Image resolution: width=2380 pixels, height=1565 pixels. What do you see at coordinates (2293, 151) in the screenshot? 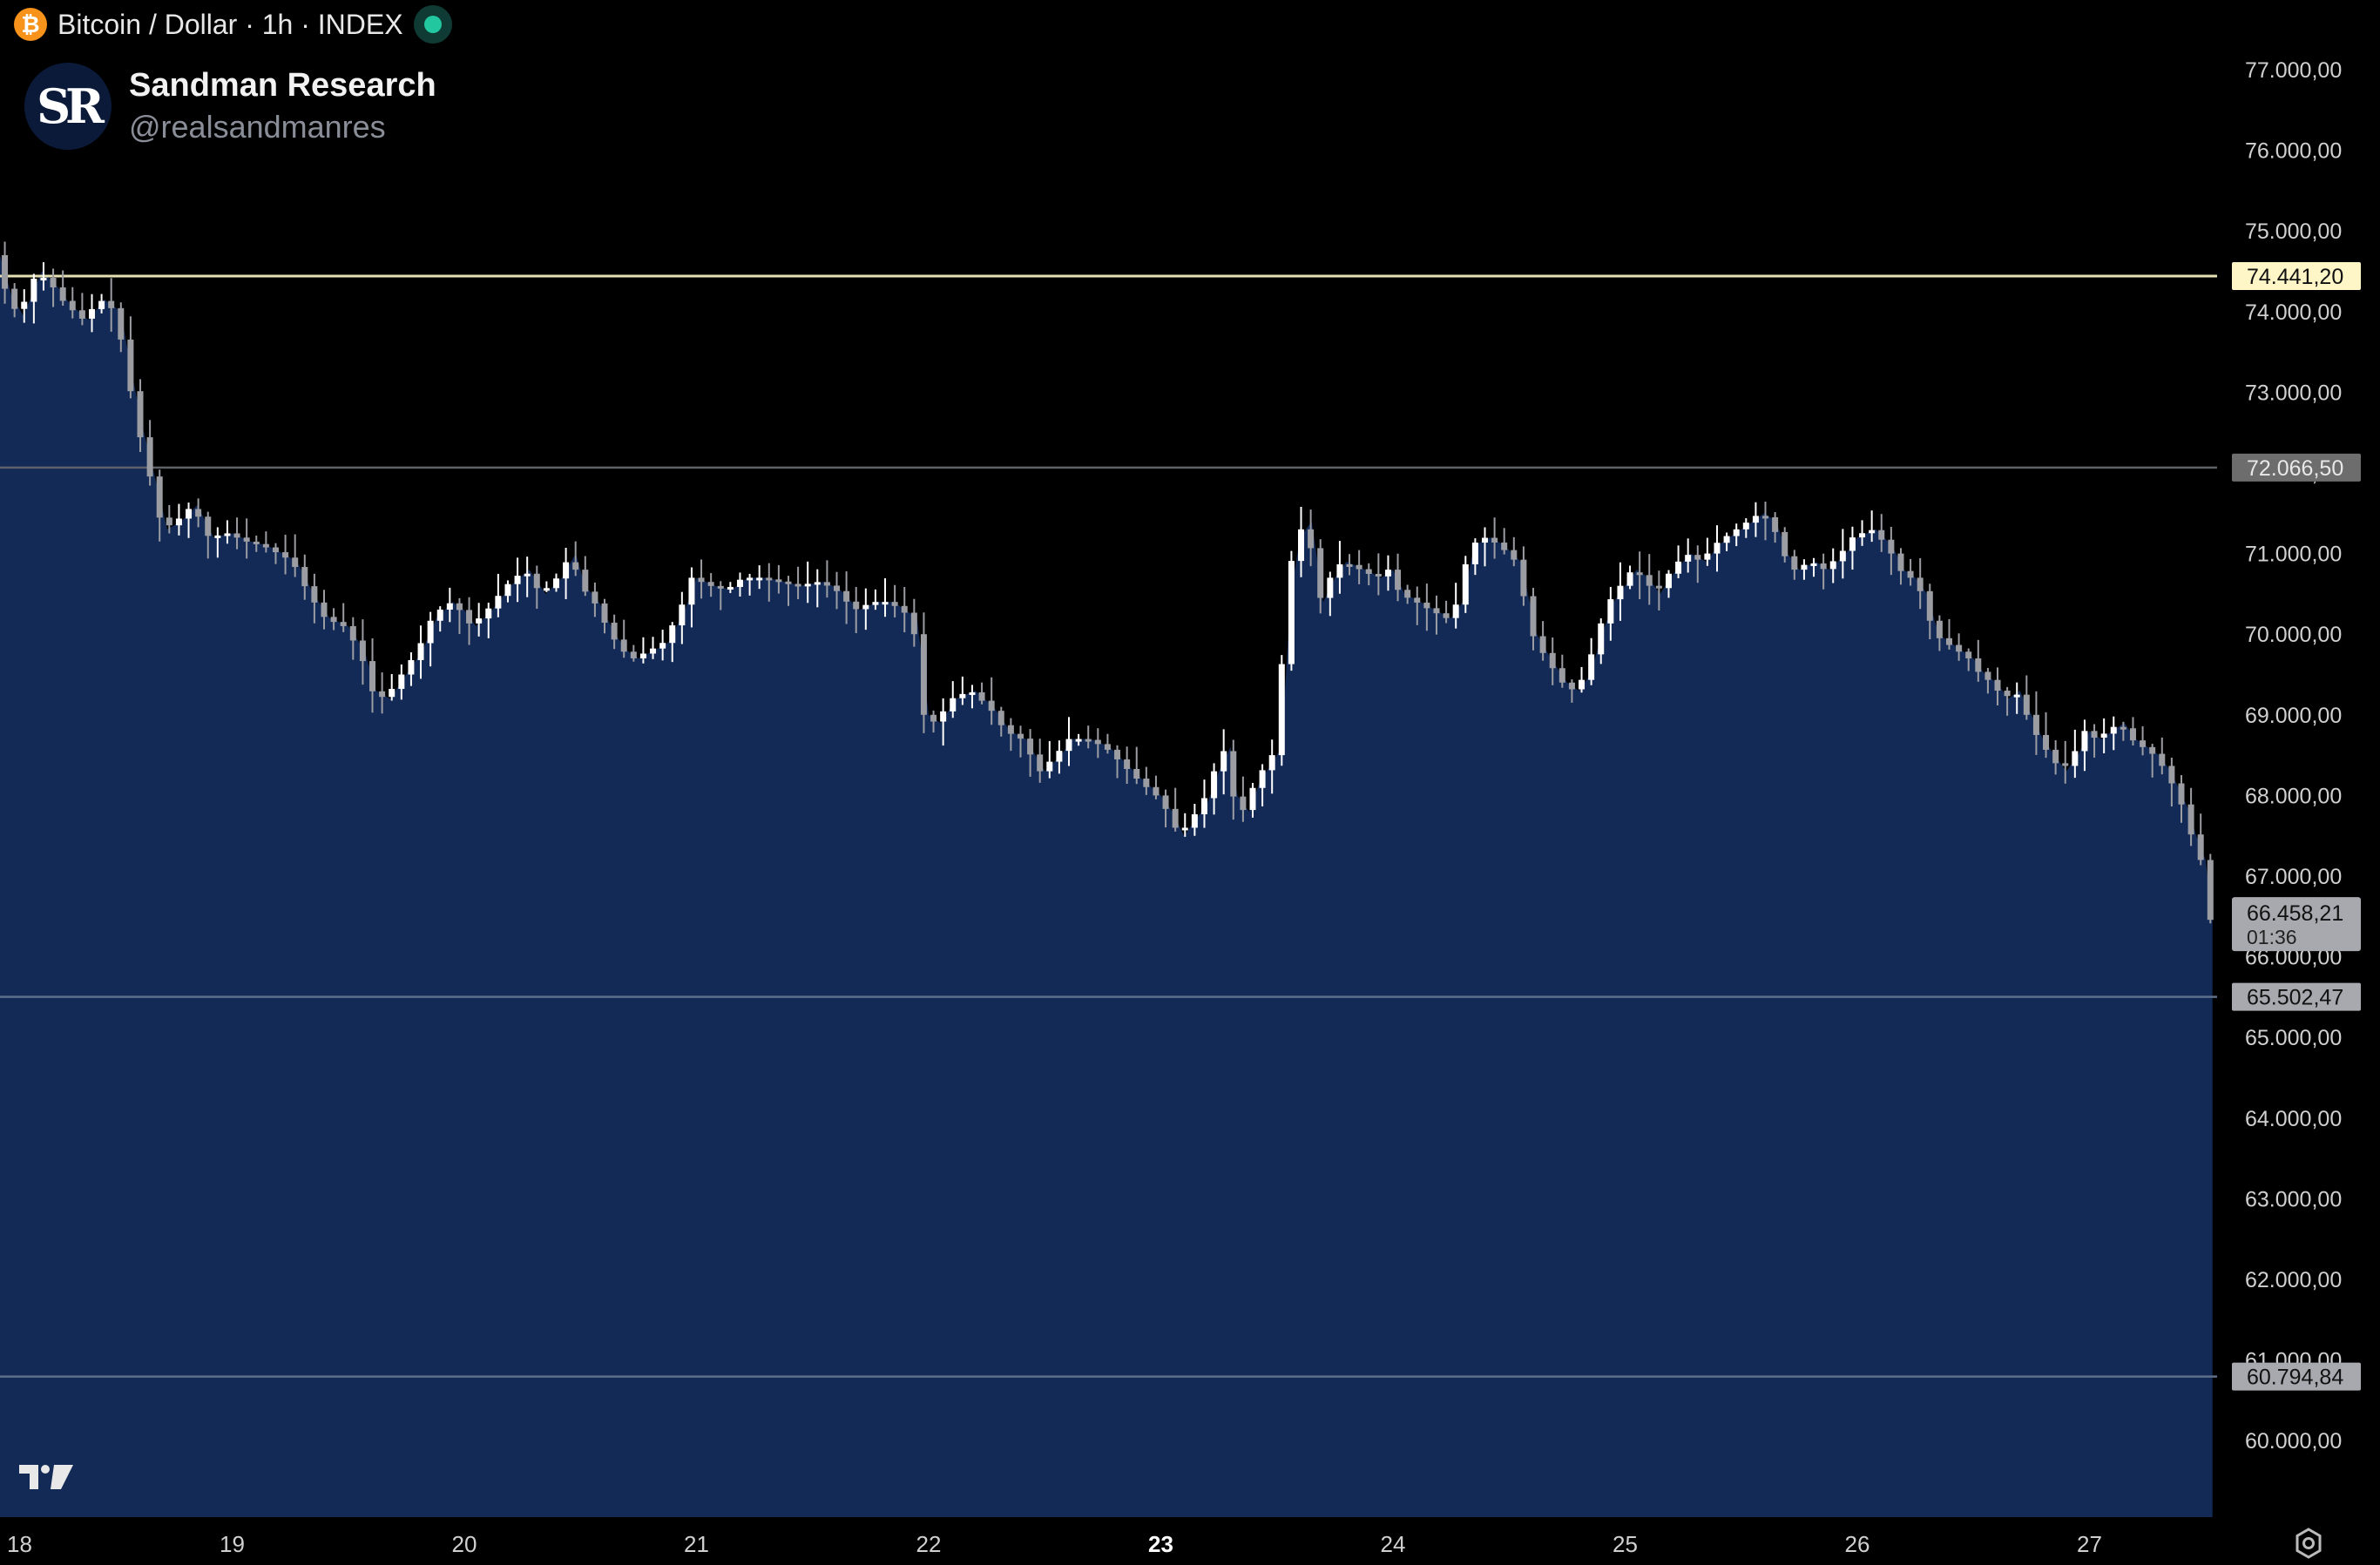
I see `y-tick-label-1: 76.000,00` at bounding box center [2293, 151].